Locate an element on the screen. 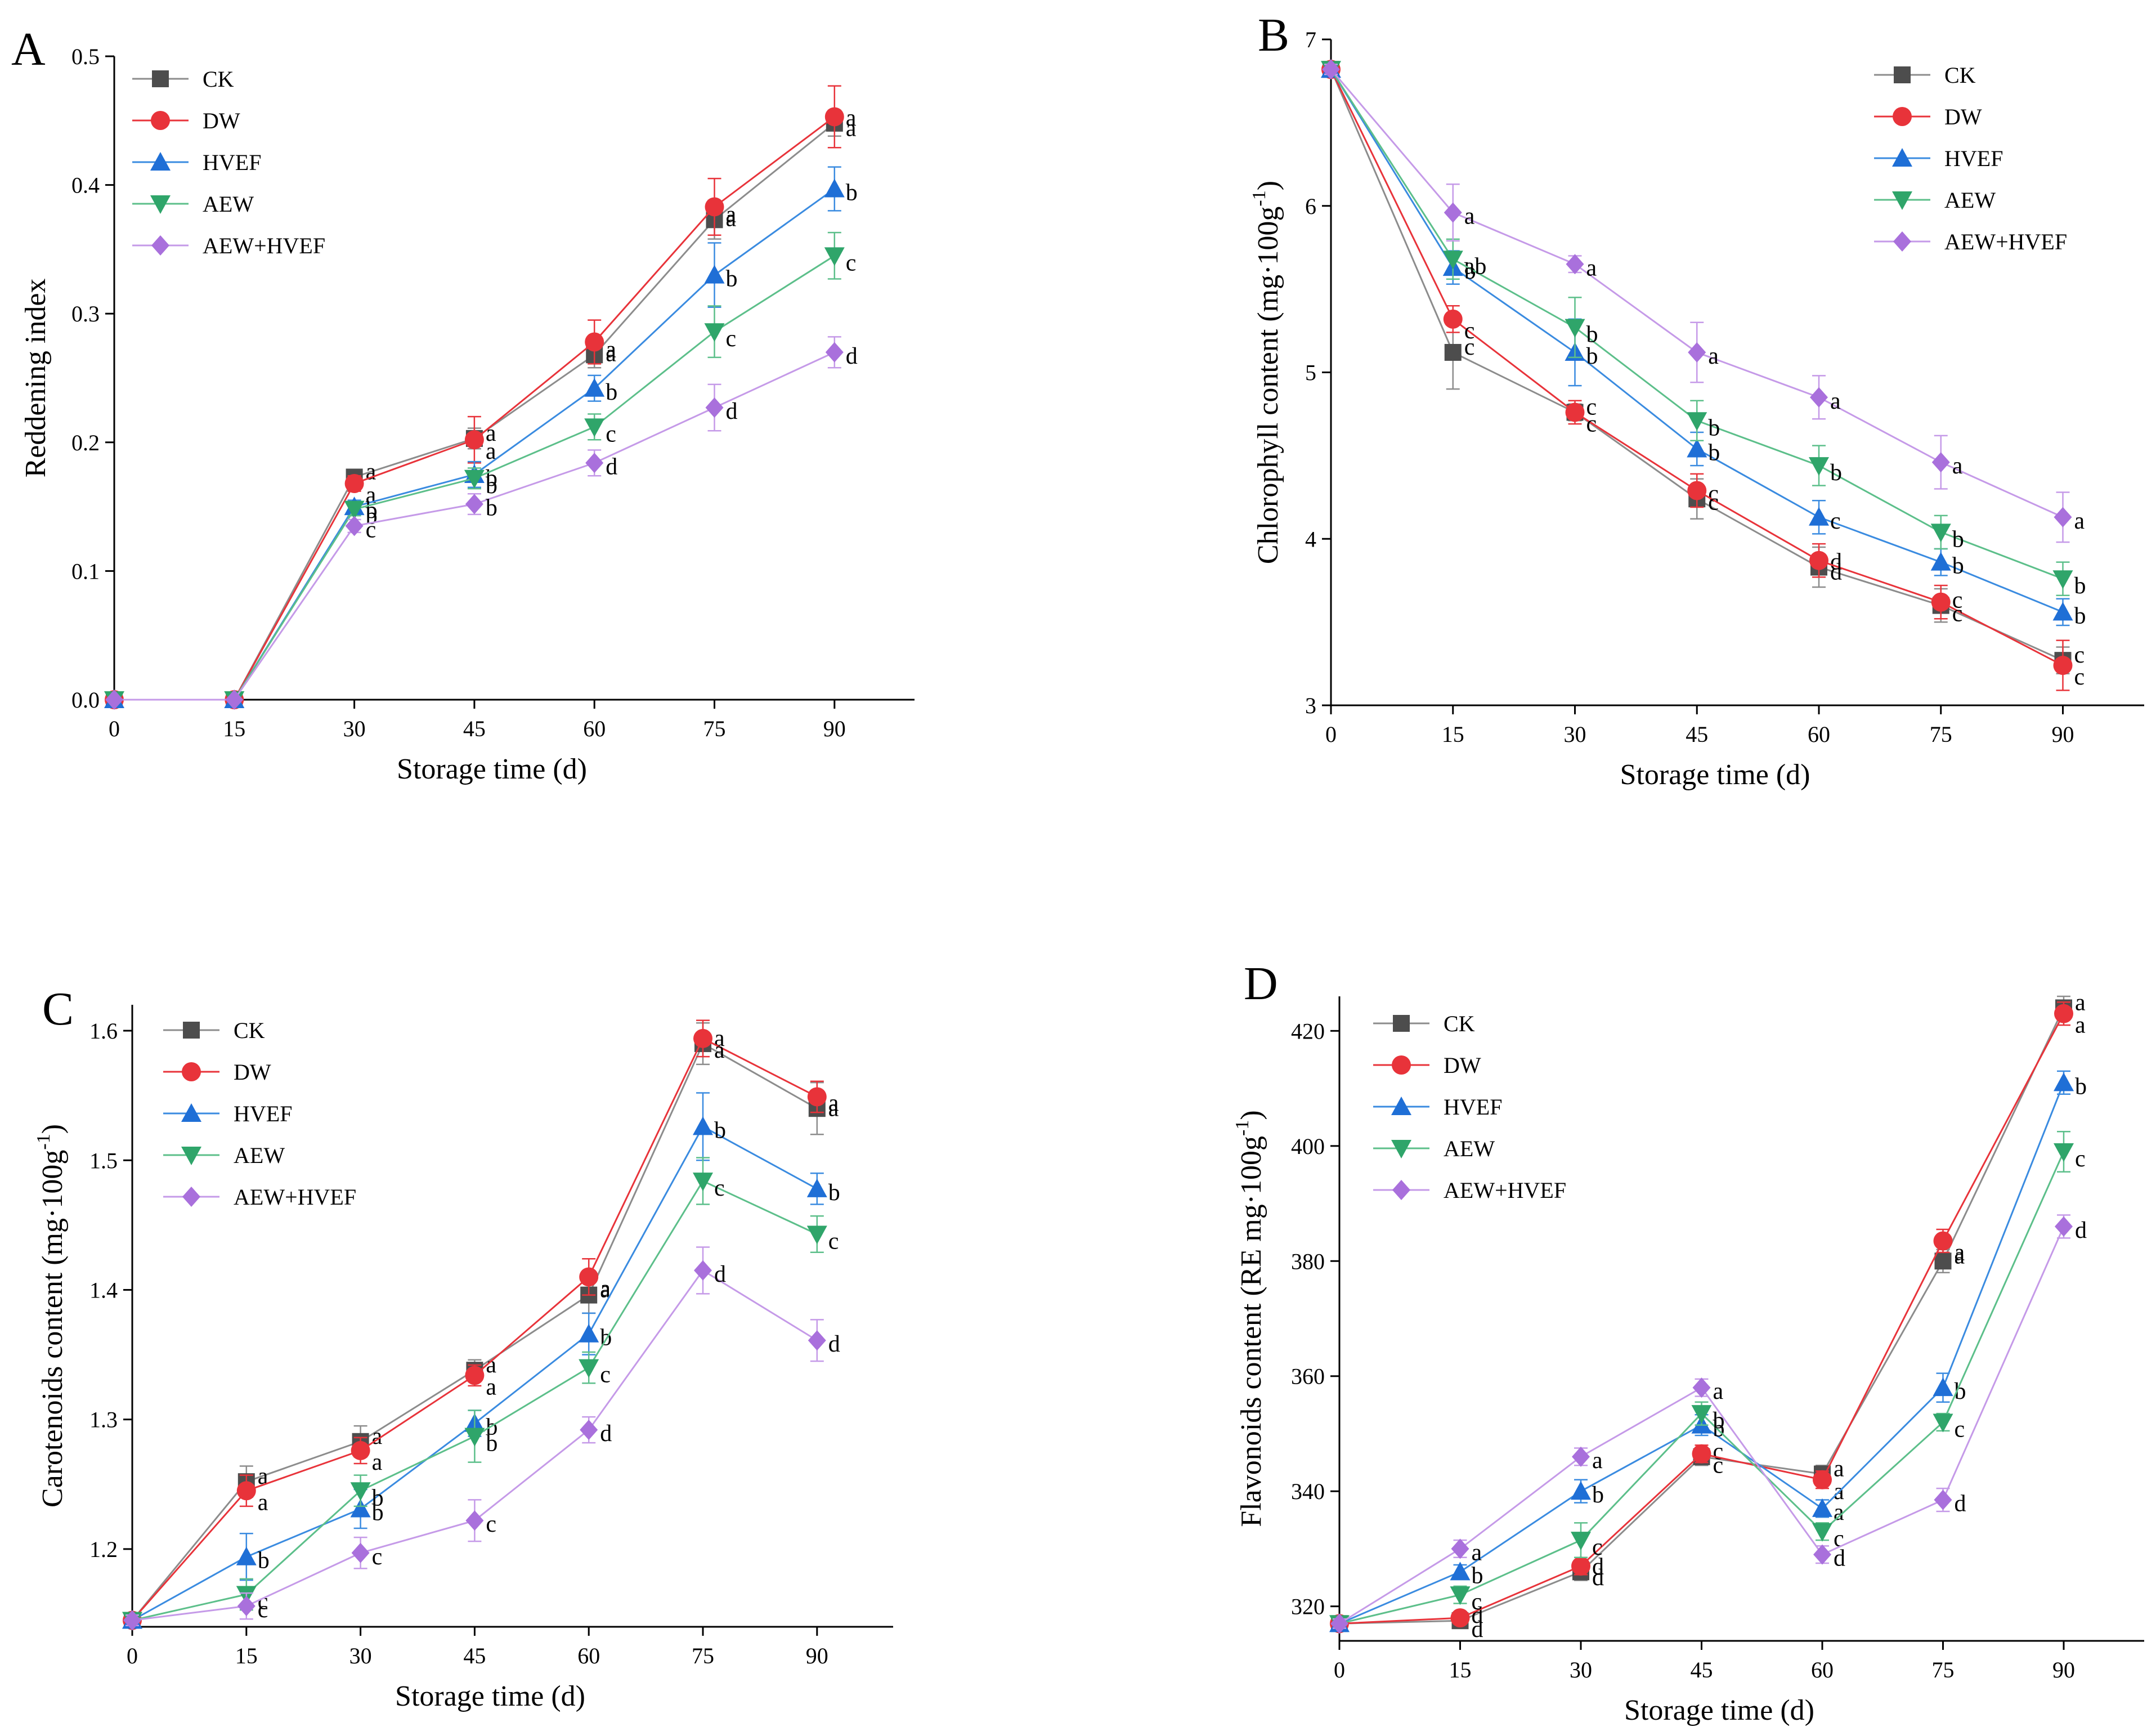 The image size is (2156, 1736). y-tick-label: 0.0 is located at coordinates (86, 700).